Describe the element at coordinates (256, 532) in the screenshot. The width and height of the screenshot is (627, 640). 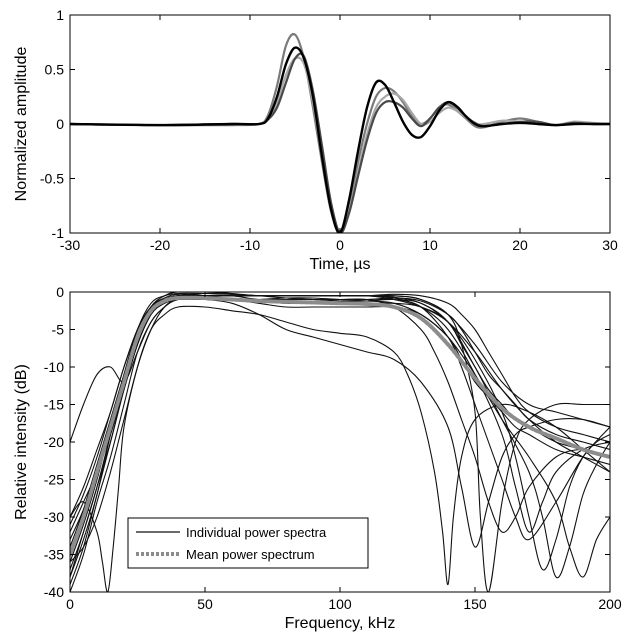
I see `legend-label-individual: Individual power spectra` at that location.